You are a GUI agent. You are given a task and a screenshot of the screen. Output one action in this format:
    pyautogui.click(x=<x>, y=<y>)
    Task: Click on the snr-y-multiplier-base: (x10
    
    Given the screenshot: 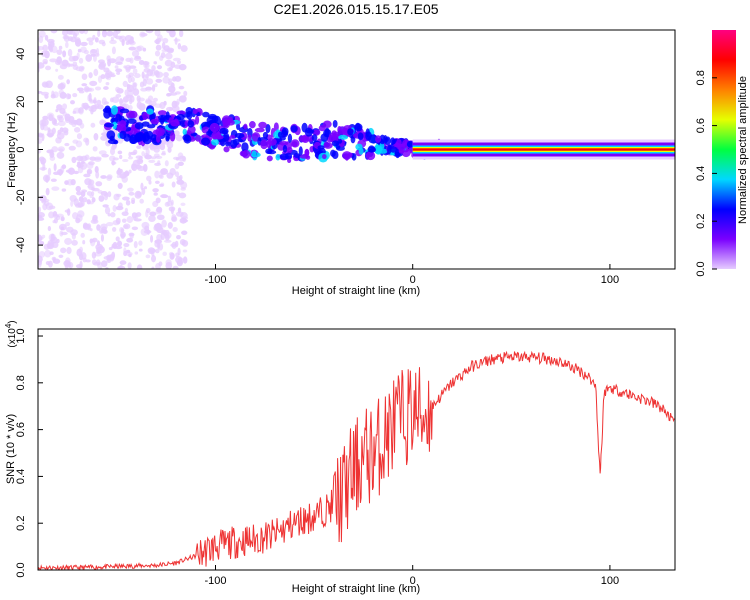 What is the action you would take?
    pyautogui.click(x=12, y=338)
    